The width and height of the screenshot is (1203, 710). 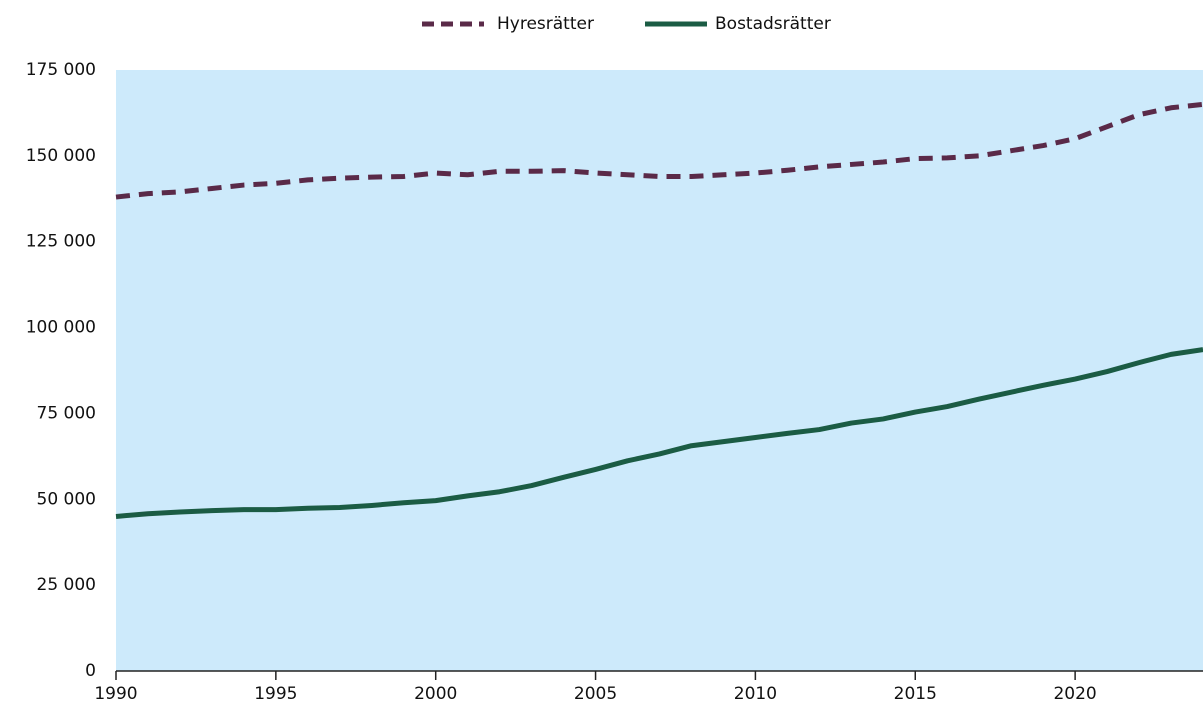 What do you see at coordinates (773, 24) in the screenshot?
I see `legend-label: Bostadsrätter` at bounding box center [773, 24].